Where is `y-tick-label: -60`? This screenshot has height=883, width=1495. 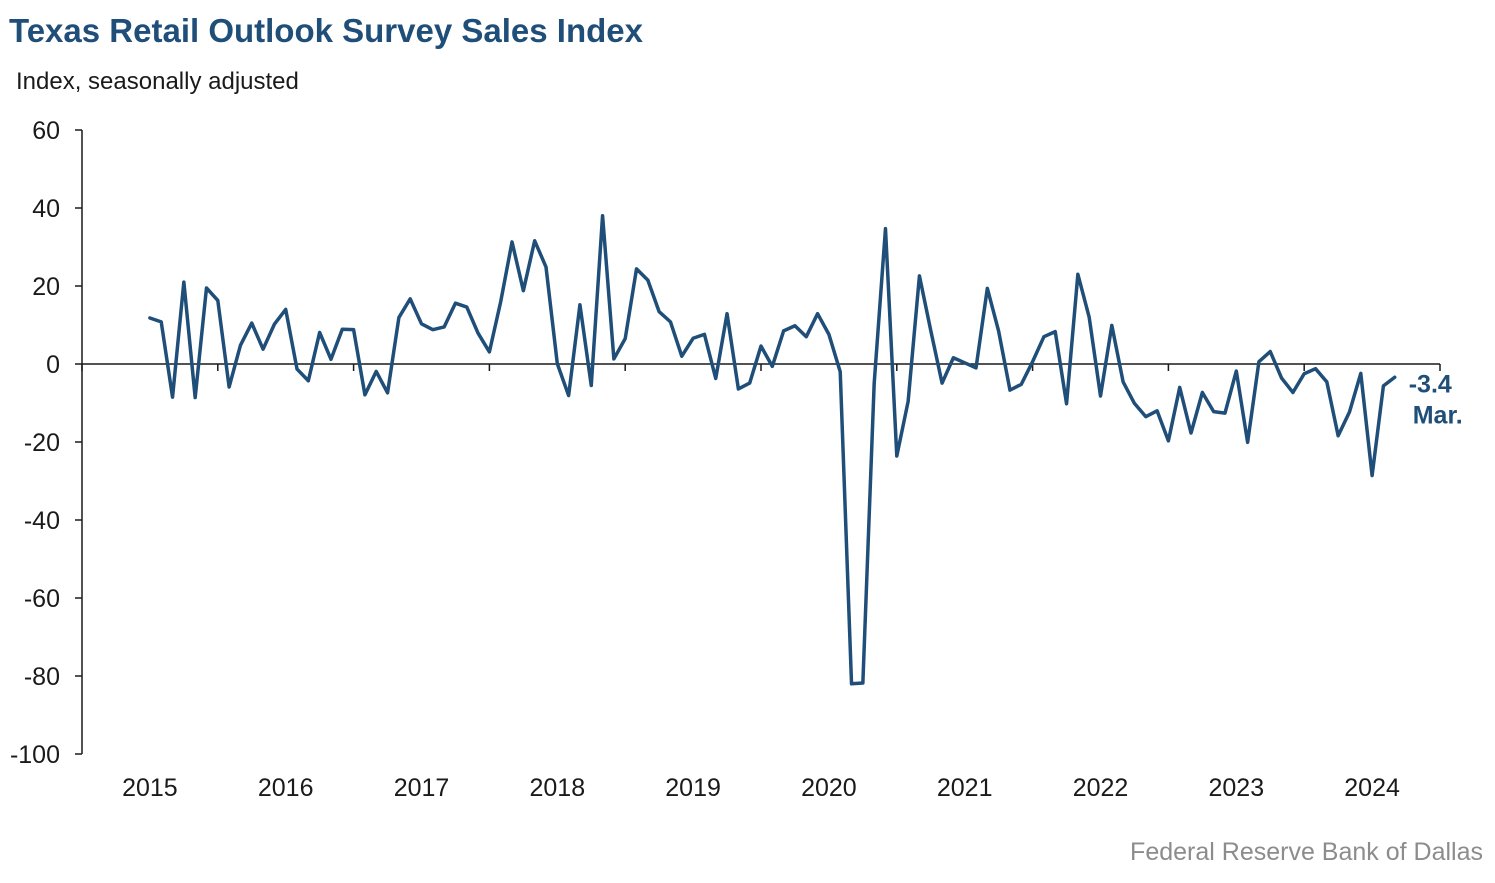
y-tick-label: -60 is located at coordinates (42, 599).